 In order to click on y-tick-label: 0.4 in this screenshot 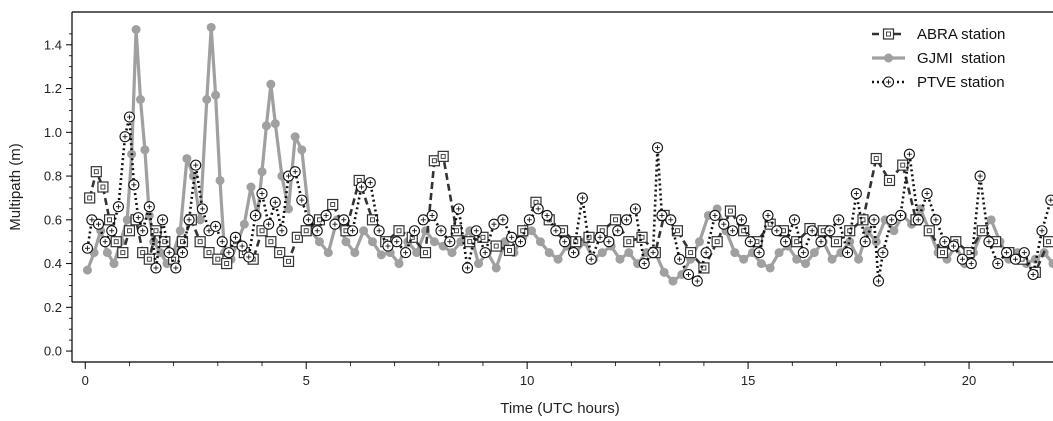, I will do `click(53, 263)`.